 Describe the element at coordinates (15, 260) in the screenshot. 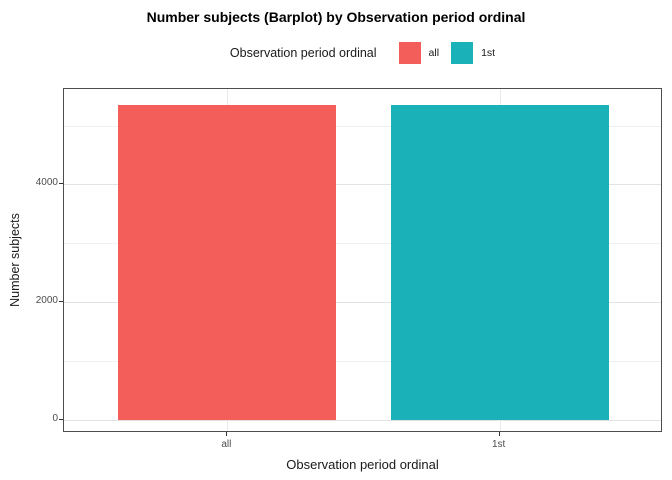

I see `y-axis-title: Number subjects` at that location.